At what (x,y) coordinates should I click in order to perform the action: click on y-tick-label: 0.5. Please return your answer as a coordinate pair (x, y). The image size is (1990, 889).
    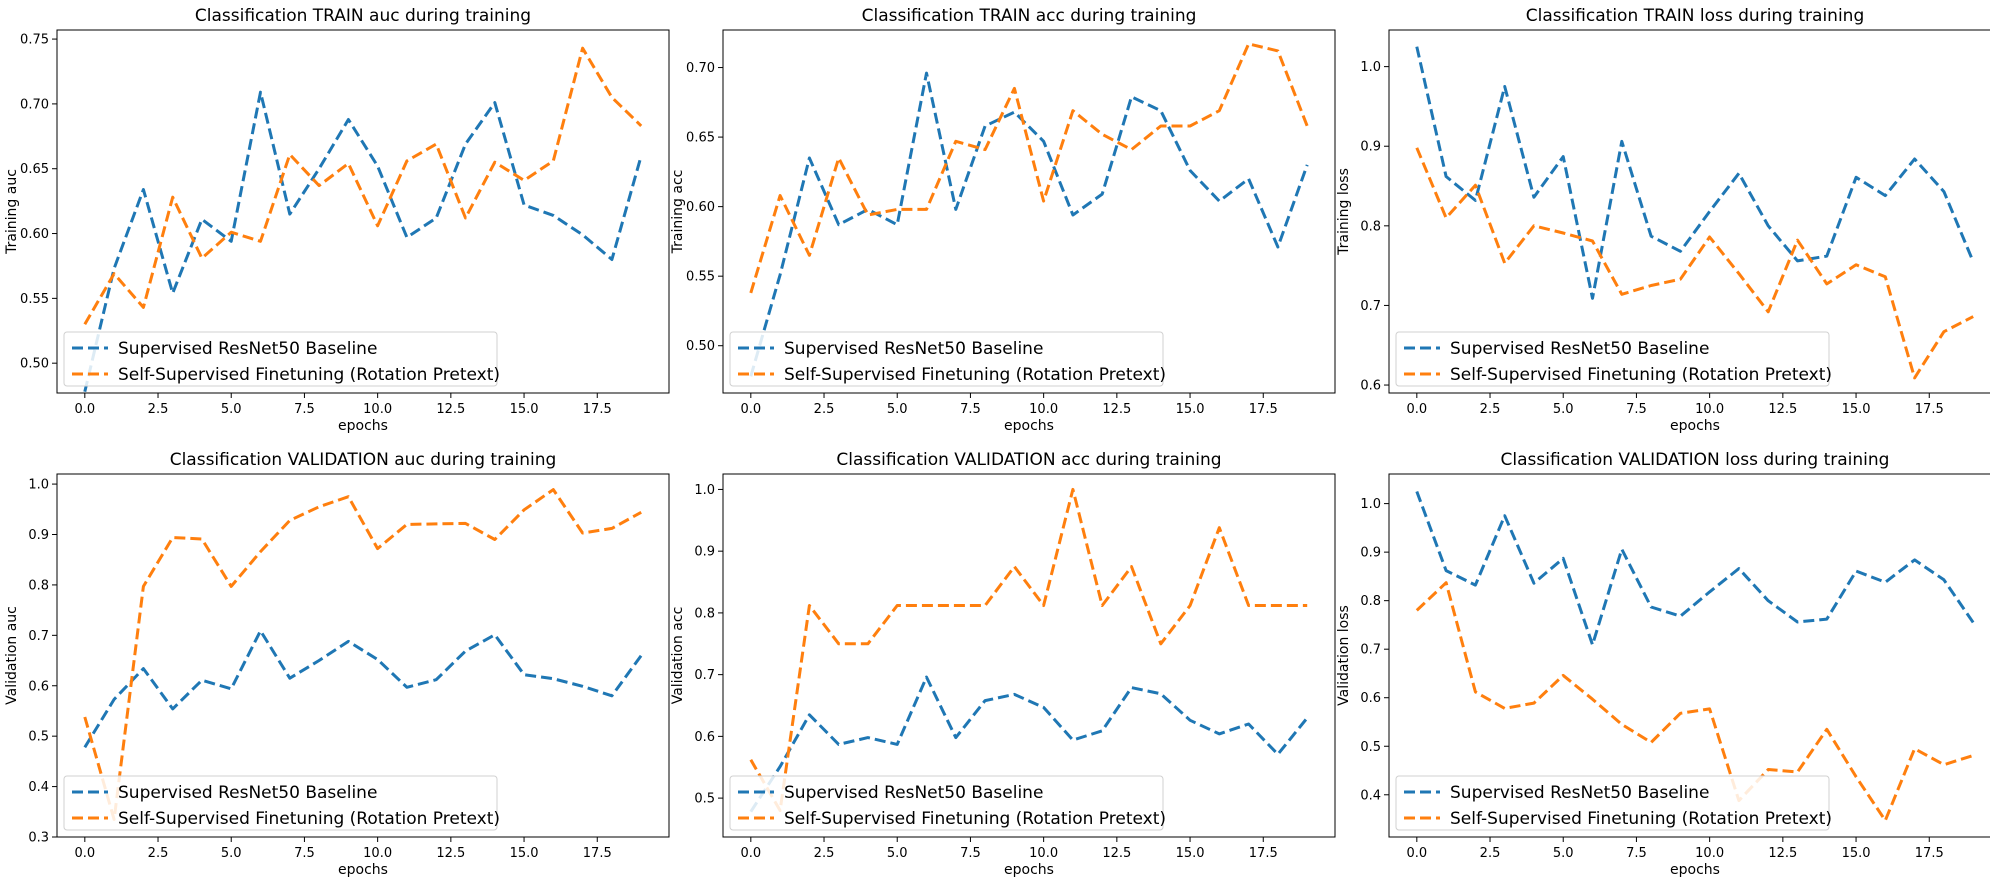
    Looking at the image, I should click on (38, 737).